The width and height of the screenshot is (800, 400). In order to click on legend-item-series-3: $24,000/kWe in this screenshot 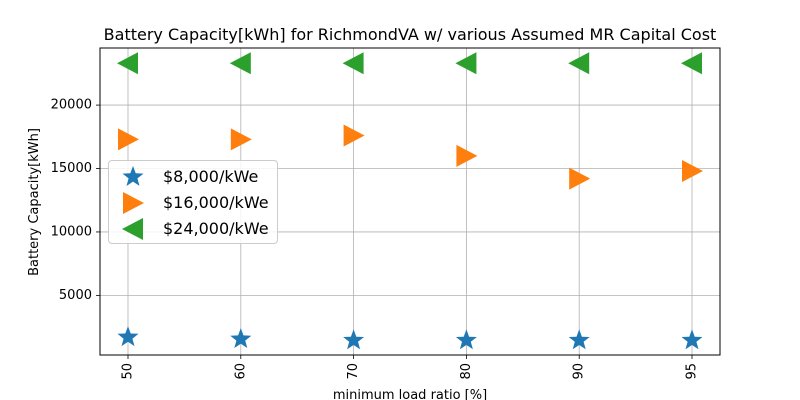, I will do `click(193, 229)`.